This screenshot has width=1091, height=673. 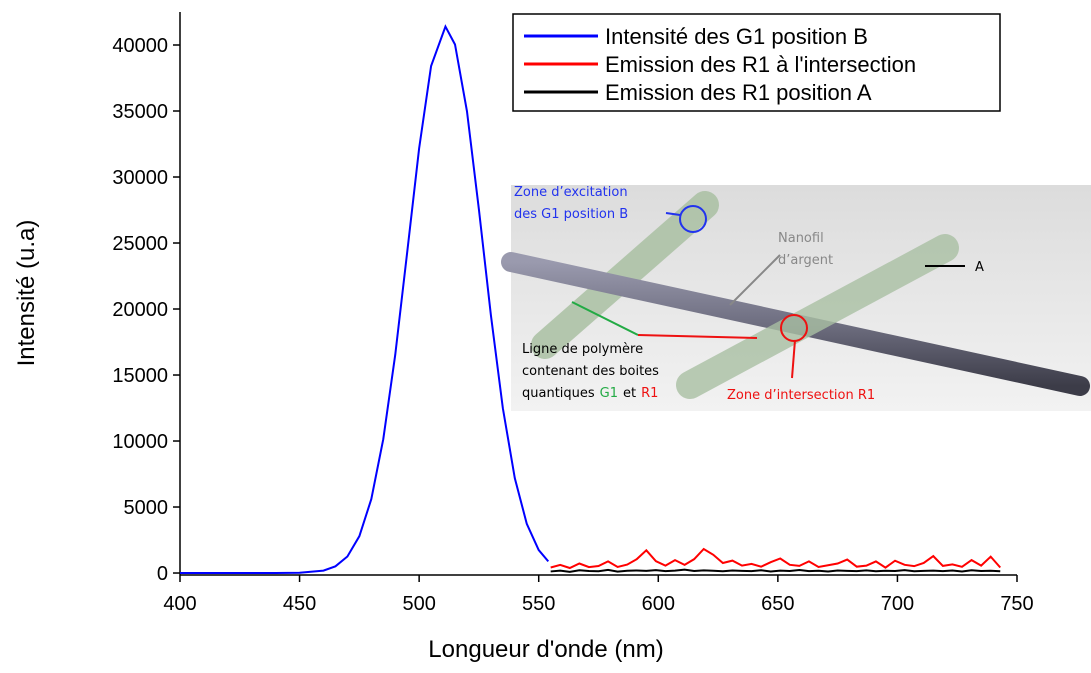 What do you see at coordinates (146, 508) in the screenshot?
I see `y-tick-label: 5000` at bounding box center [146, 508].